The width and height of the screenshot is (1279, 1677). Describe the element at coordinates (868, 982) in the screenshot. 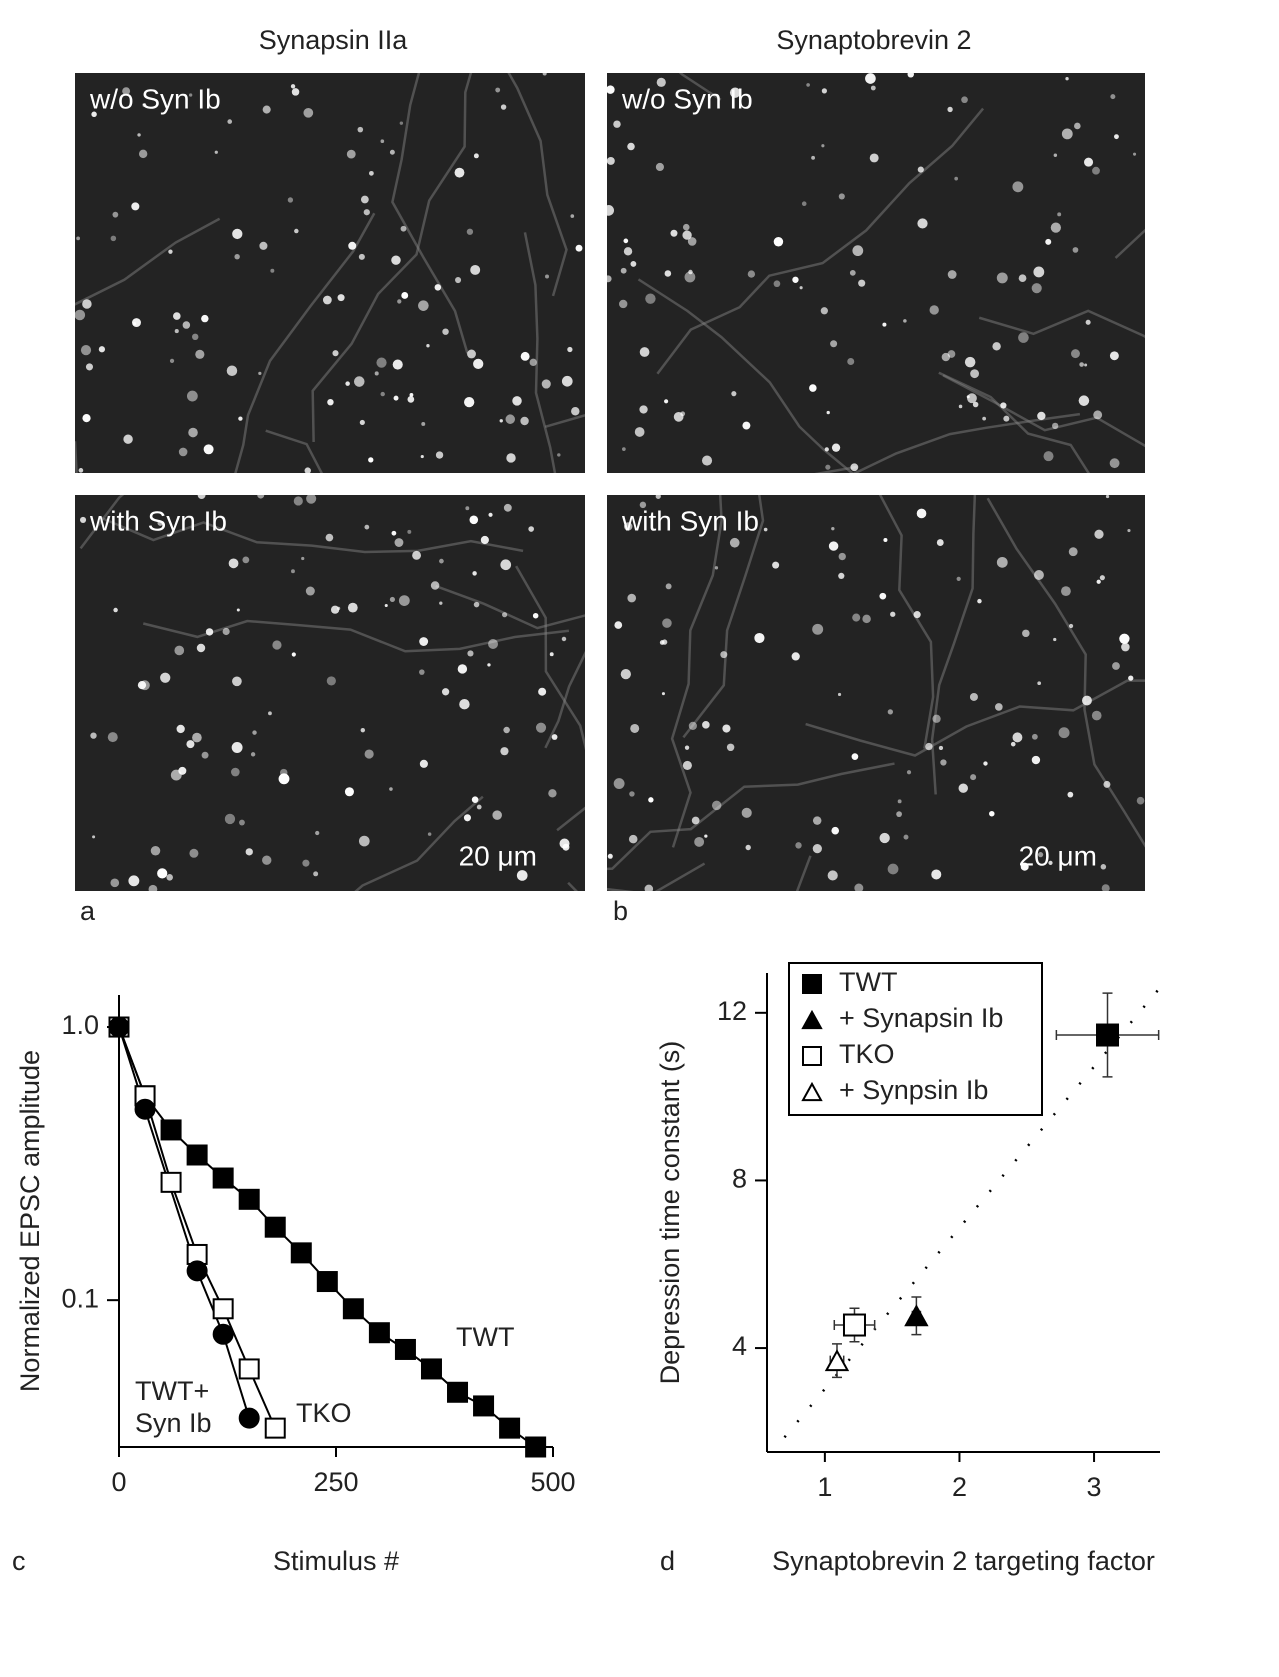

I see `legend-label: TWT` at that location.